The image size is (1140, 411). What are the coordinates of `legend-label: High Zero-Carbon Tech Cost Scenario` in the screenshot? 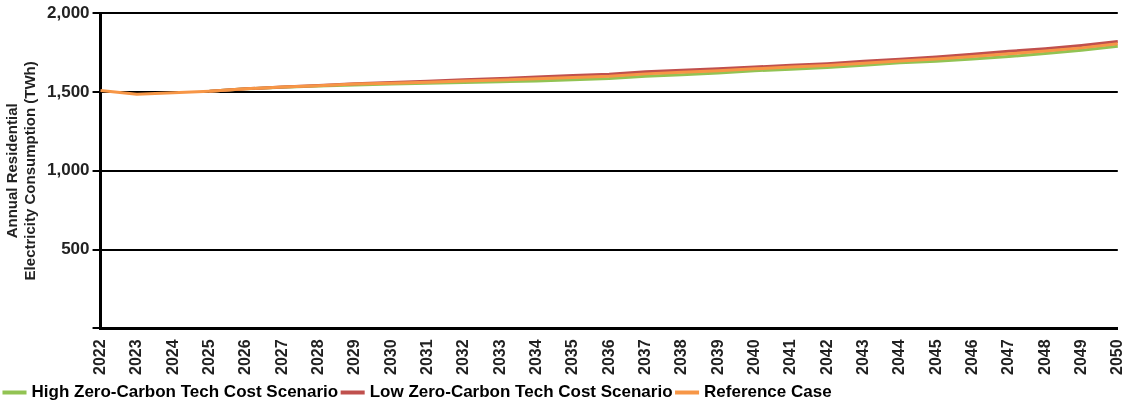 It's located at (185, 392).